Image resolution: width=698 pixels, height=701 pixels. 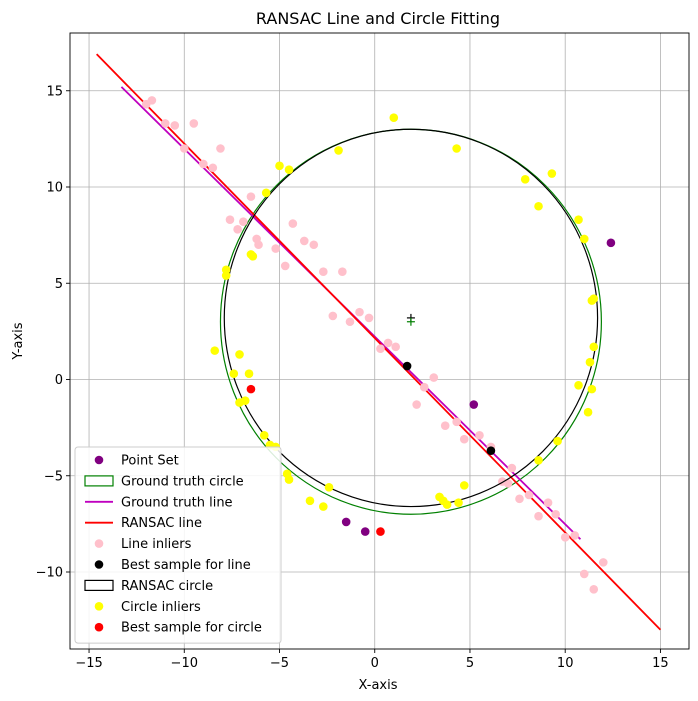 What do you see at coordinates (470, 663) in the screenshot?
I see `x-tick-label: 5` at bounding box center [470, 663].